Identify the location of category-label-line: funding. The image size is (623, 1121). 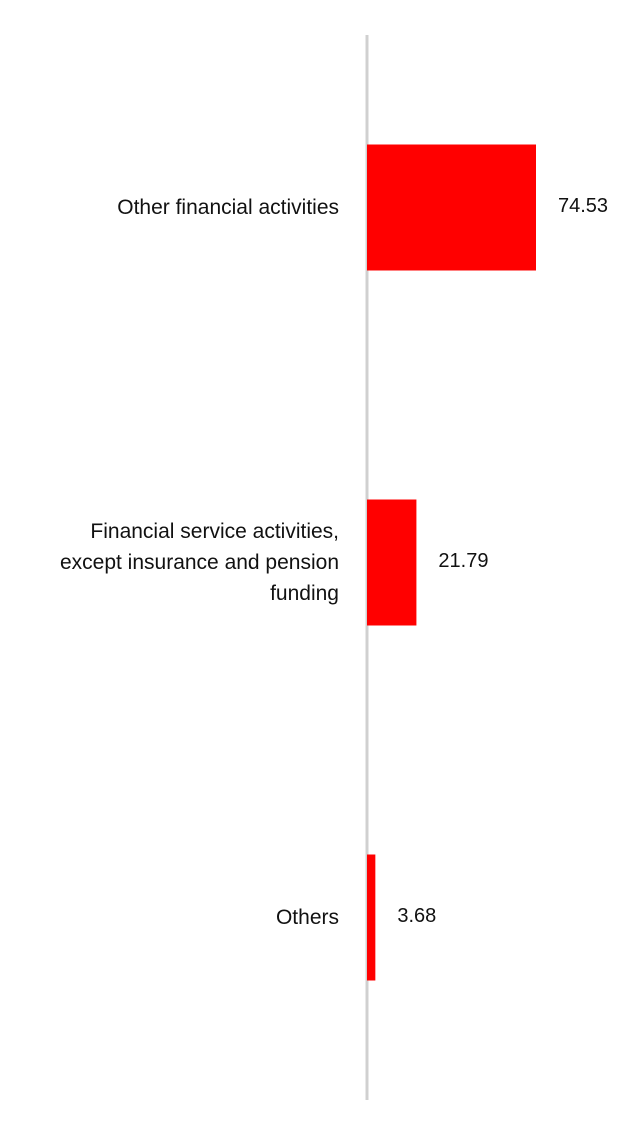
(304, 593).